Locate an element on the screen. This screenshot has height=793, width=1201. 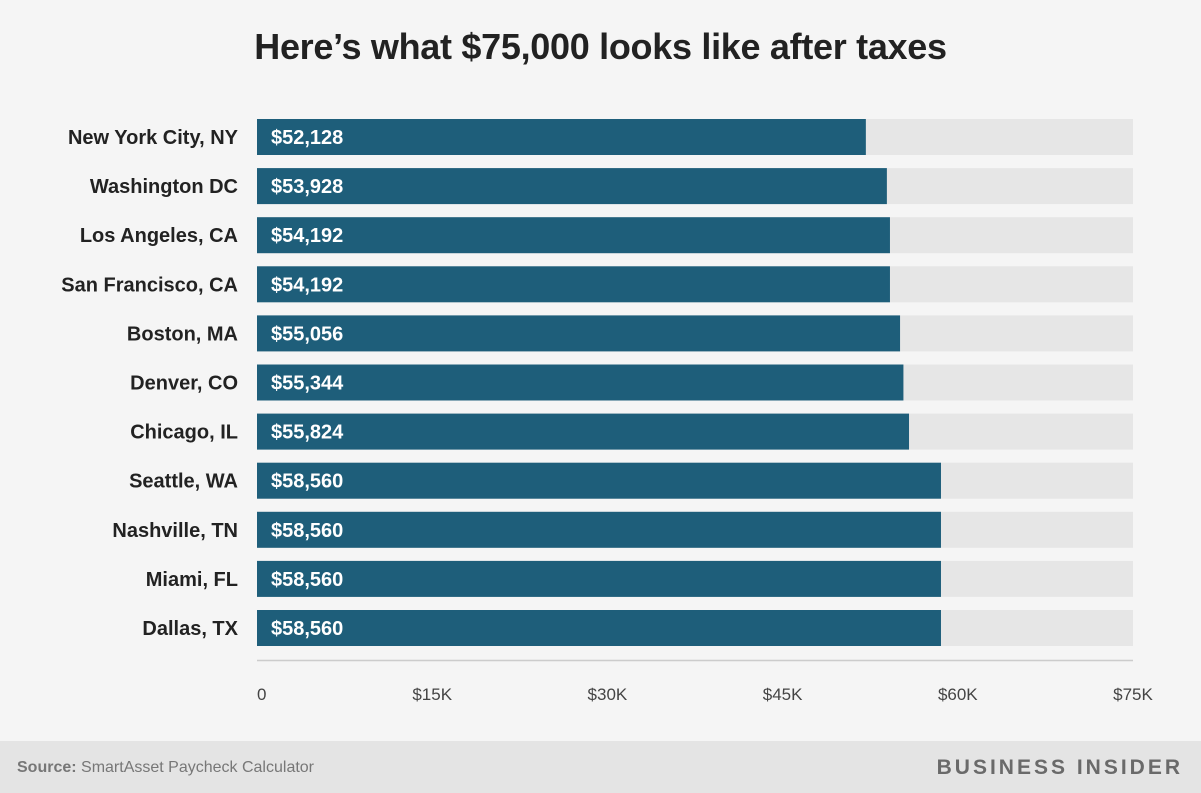
data-label: $53,928 is located at coordinates (307, 187).